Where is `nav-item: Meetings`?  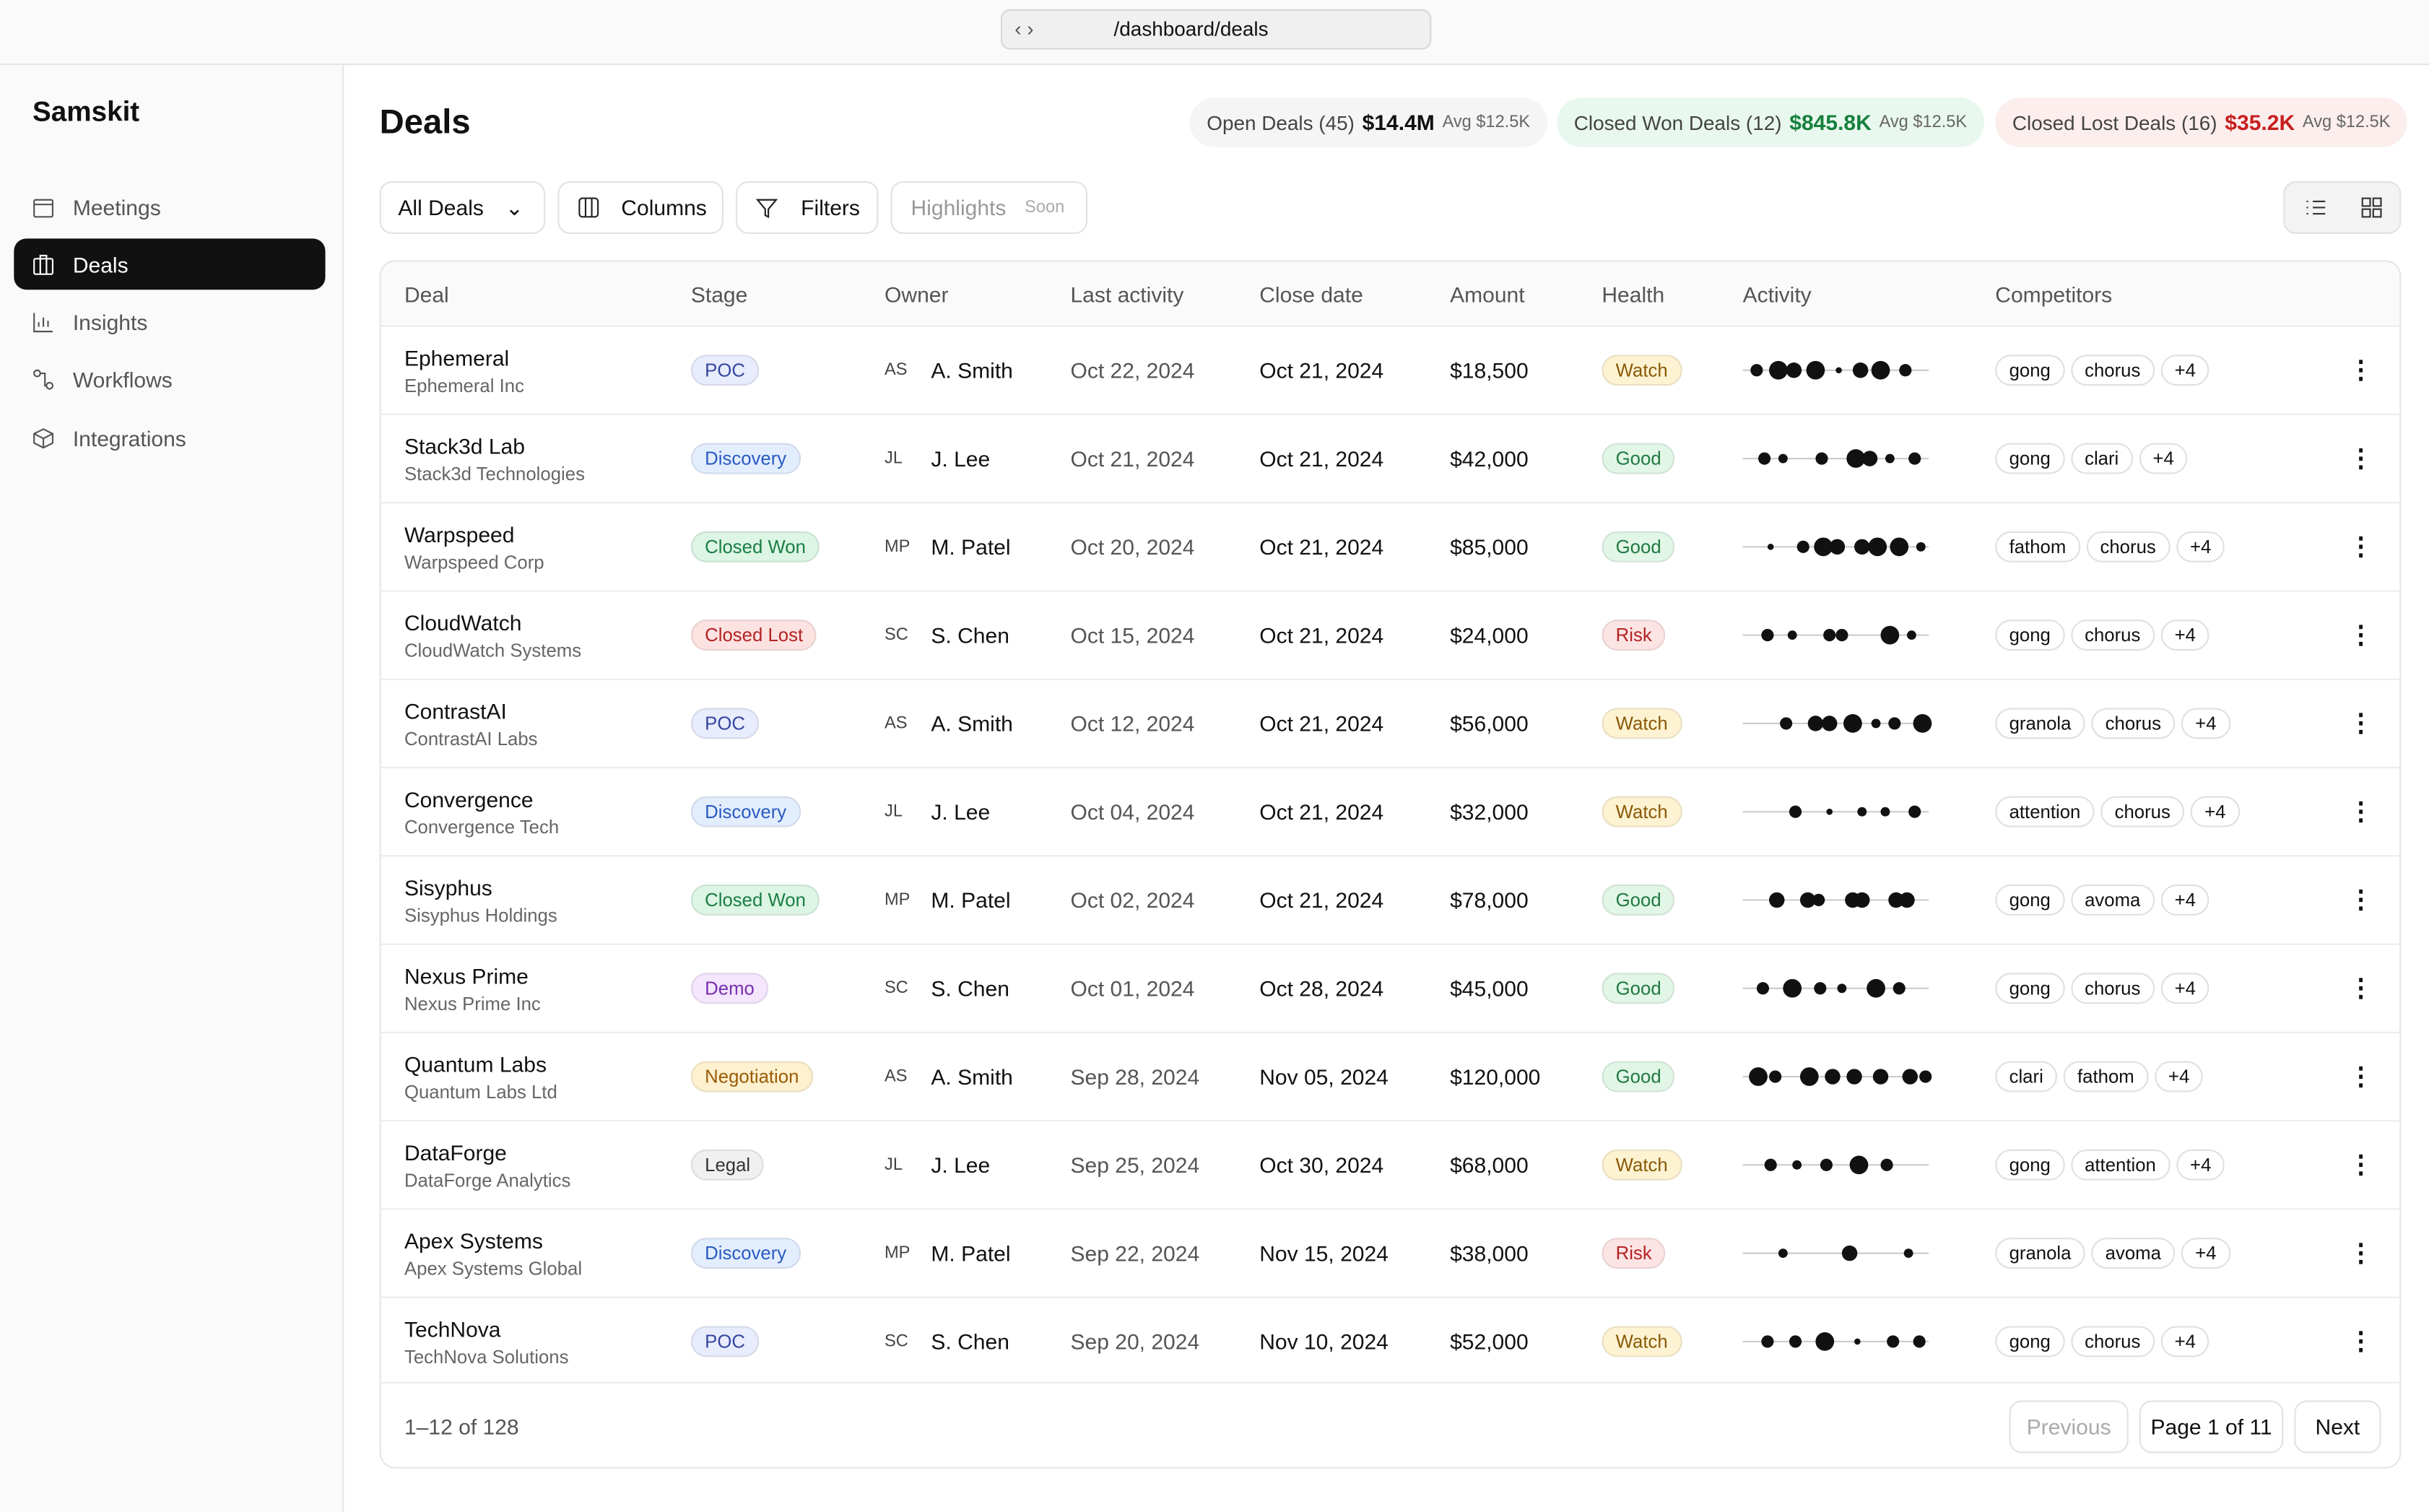 nav-item: Meetings is located at coordinates (169, 207).